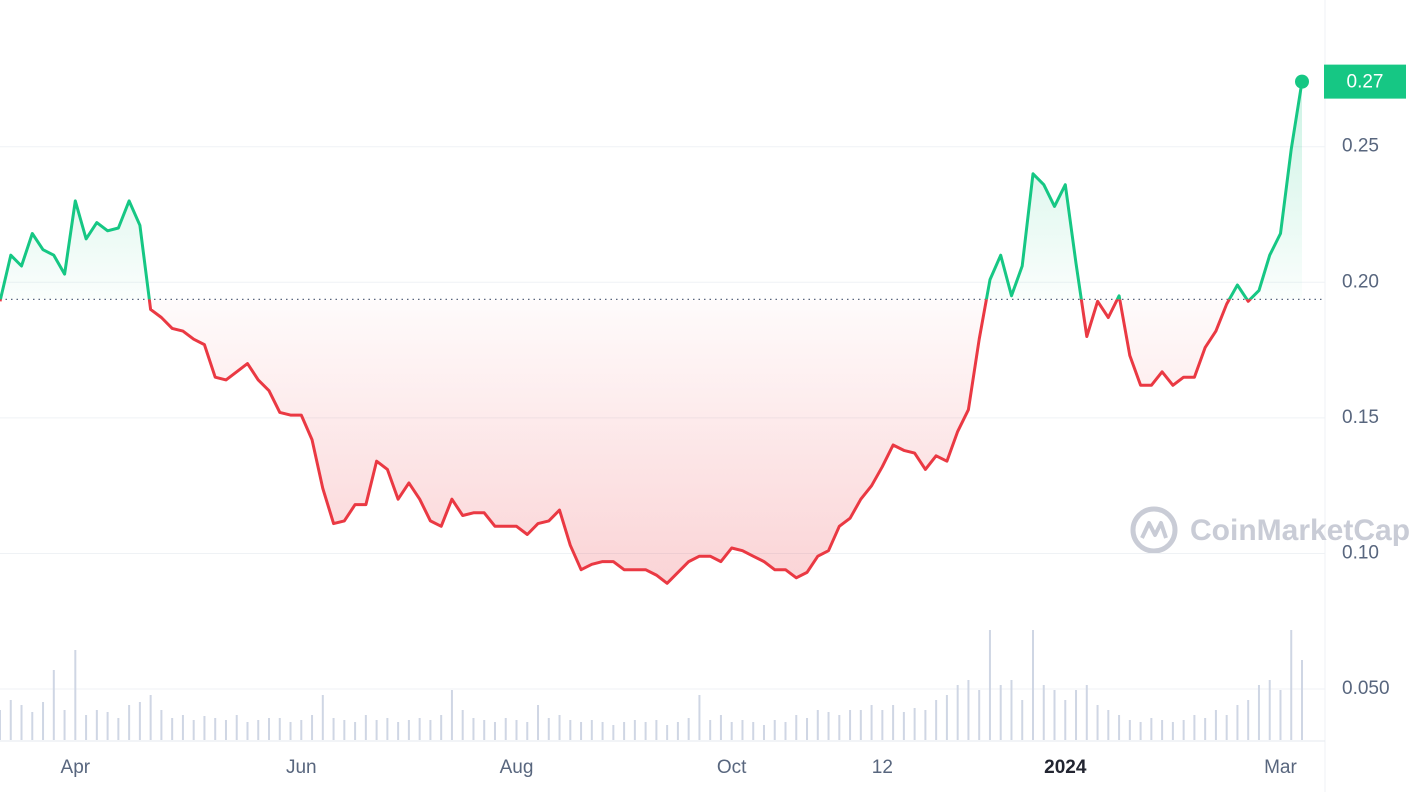  I want to click on x-tick-label: Mar, so click(1280, 767).